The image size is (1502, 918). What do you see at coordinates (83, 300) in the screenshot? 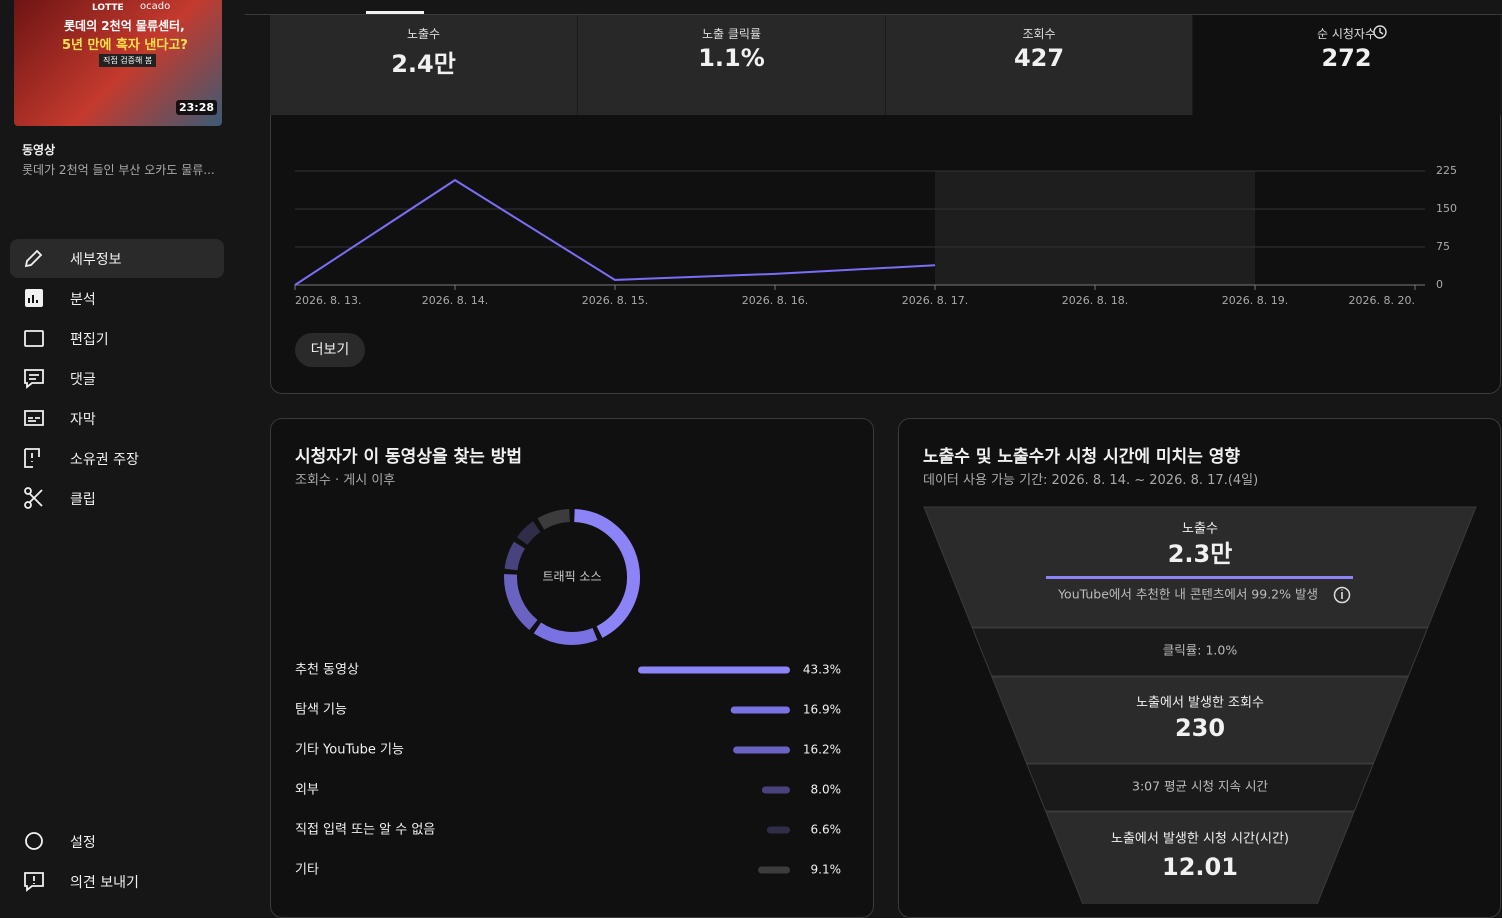
I see `nav-item: 분석` at bounding box center [83, 300].